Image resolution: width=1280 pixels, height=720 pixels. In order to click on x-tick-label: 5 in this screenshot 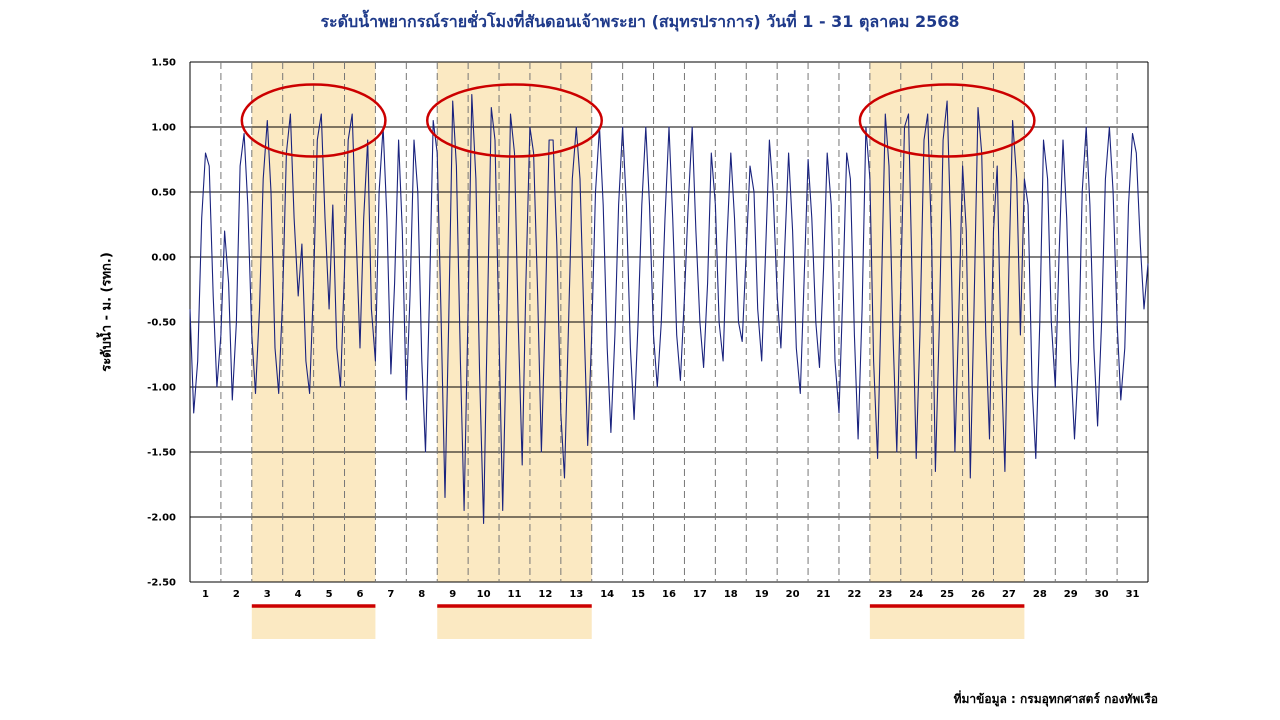, I will do `click(329, 594)`.